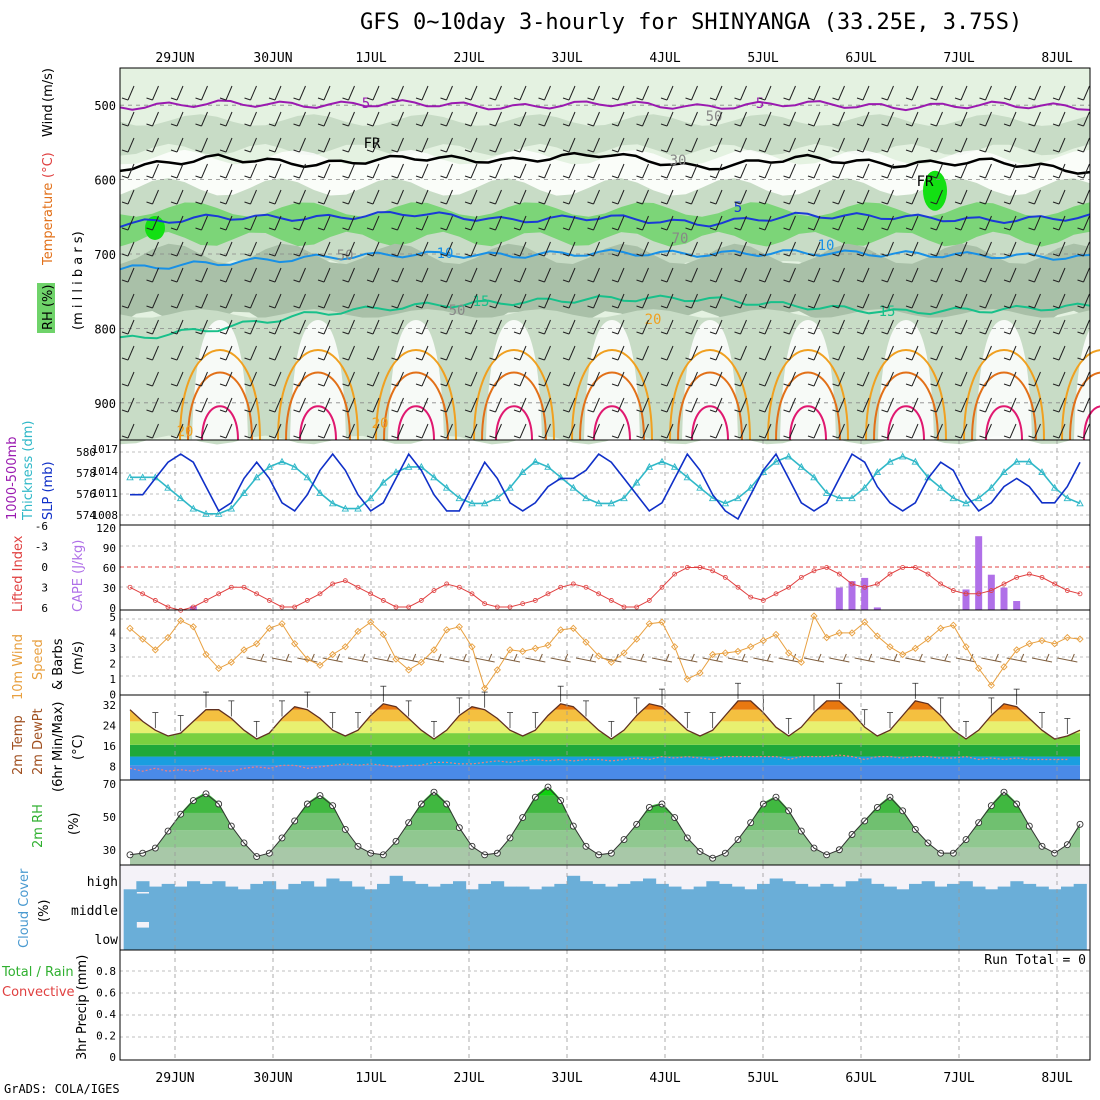 This screenshot has height=1100, width=1100. Describe the element at coordinates (86, 494) in the screenshot. I see `y-tick-left: 576` at that location.